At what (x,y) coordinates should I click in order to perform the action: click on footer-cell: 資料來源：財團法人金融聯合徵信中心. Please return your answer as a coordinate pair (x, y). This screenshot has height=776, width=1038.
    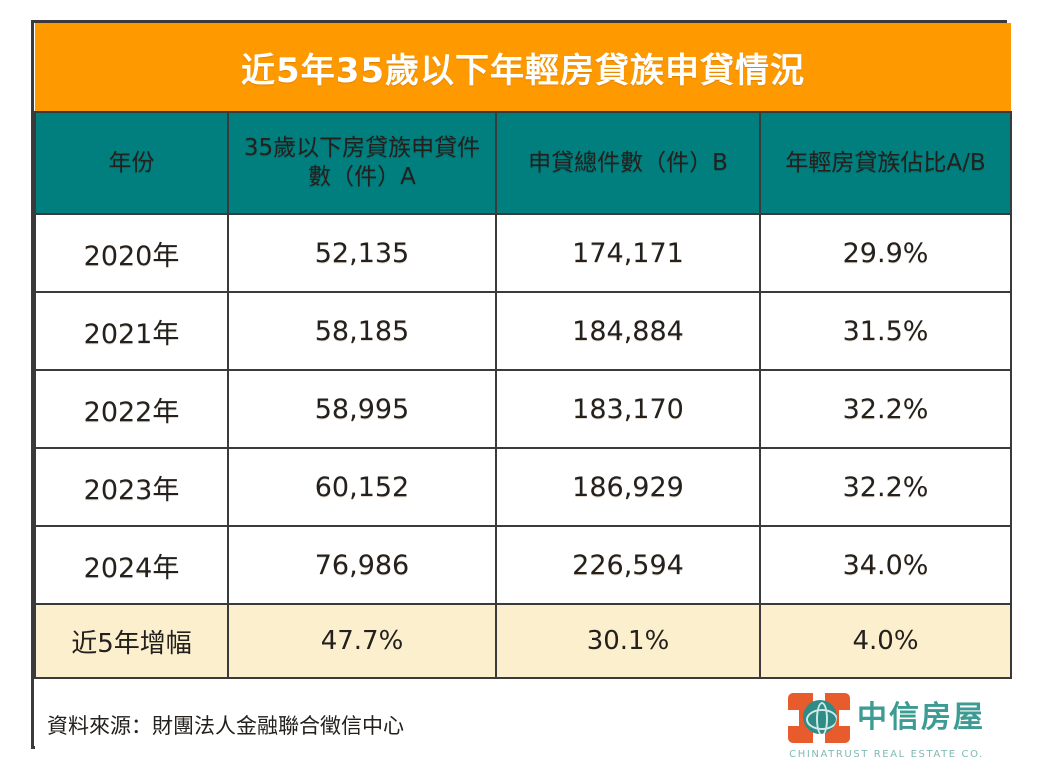
    Looking at the image, I should click on (523, 724).